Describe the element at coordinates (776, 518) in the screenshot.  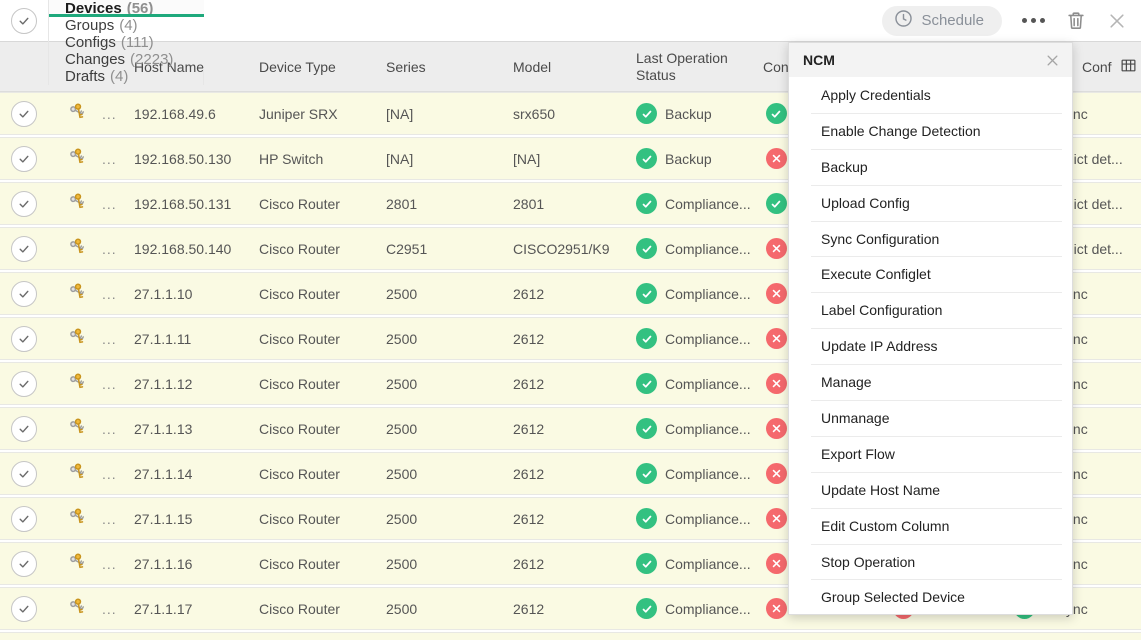
I see `error-x-icon` at that location.